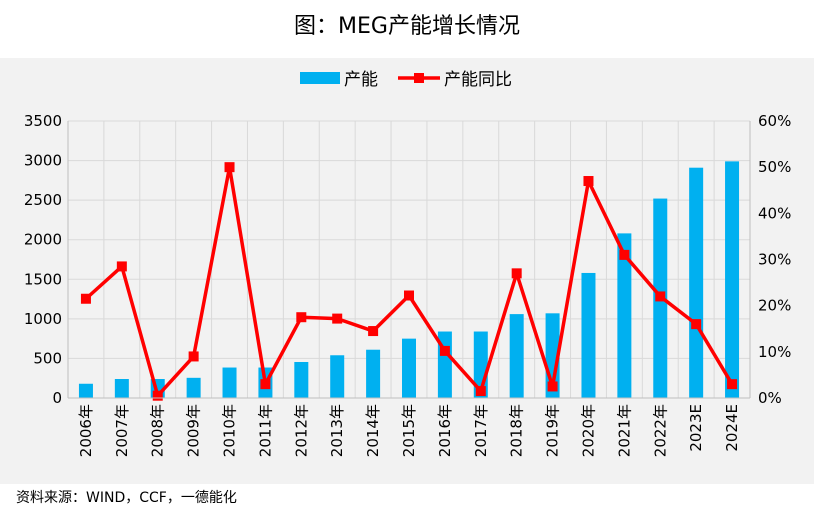 This screenshot has width=814, height=519. I want to click on legend-swatch-capacity, so click(320, 78).